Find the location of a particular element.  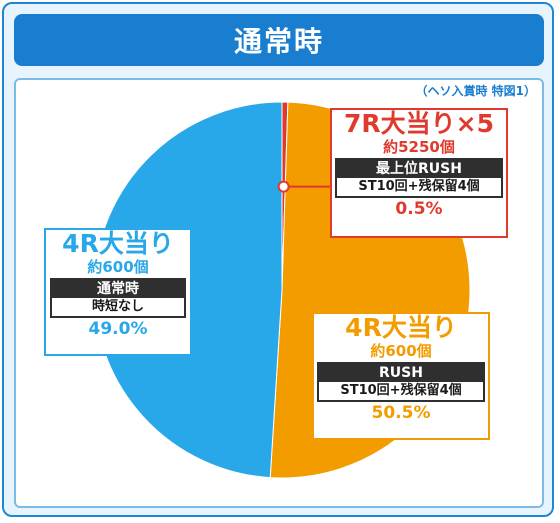

callout-4r-normal: 4R大当り 約600個 通常時 時短なし 49.0% is located at coordinates (118, 292).